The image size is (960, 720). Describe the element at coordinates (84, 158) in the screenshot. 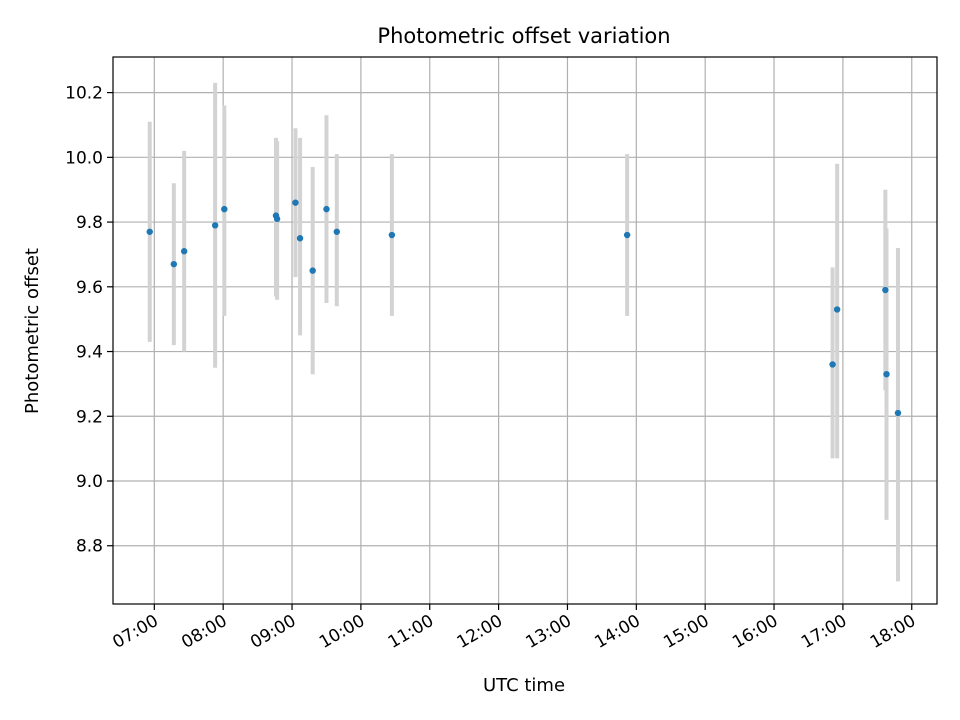

I see `y-tick-label: 10.0` at that location.